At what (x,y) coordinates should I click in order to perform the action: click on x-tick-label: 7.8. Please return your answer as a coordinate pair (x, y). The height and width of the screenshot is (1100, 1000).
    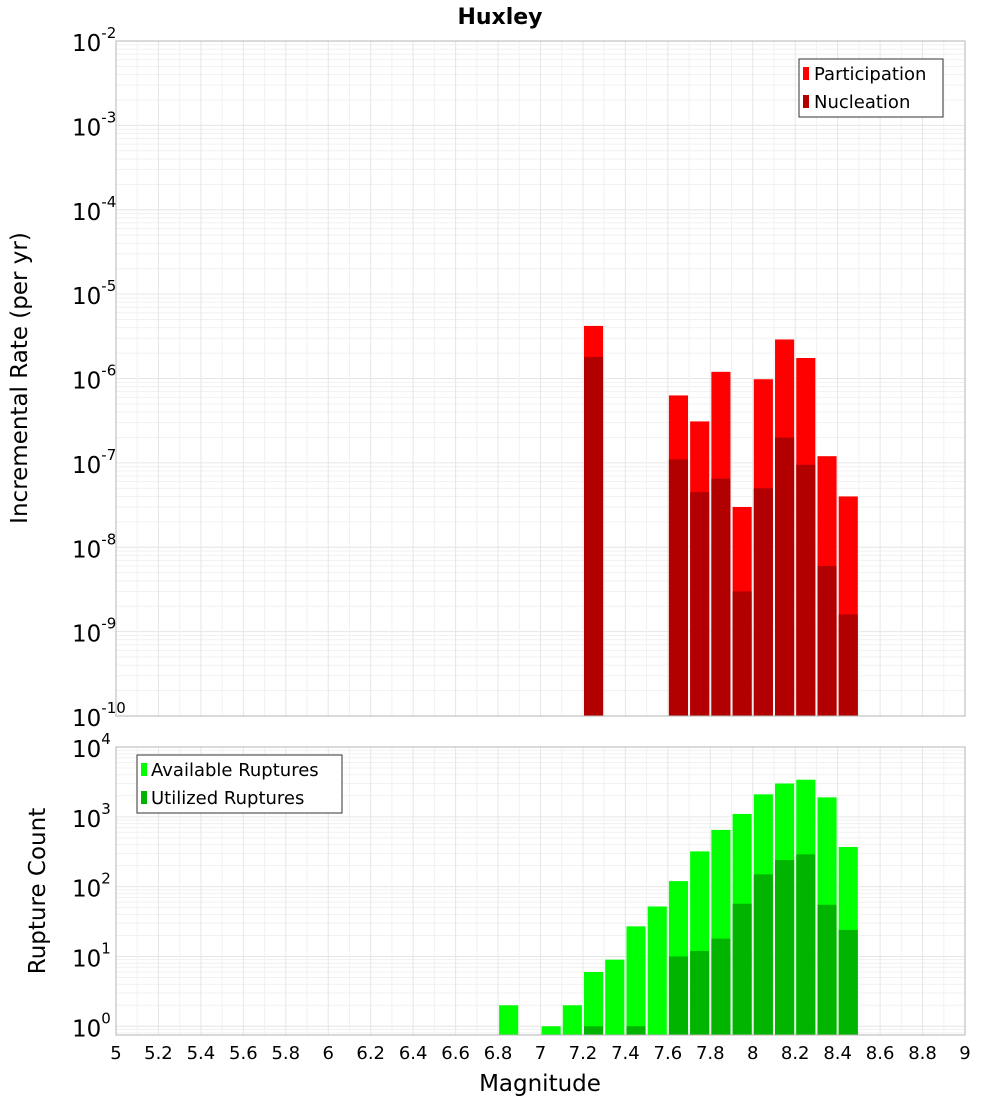
    Looking at the image, I should click on (710, 1053).